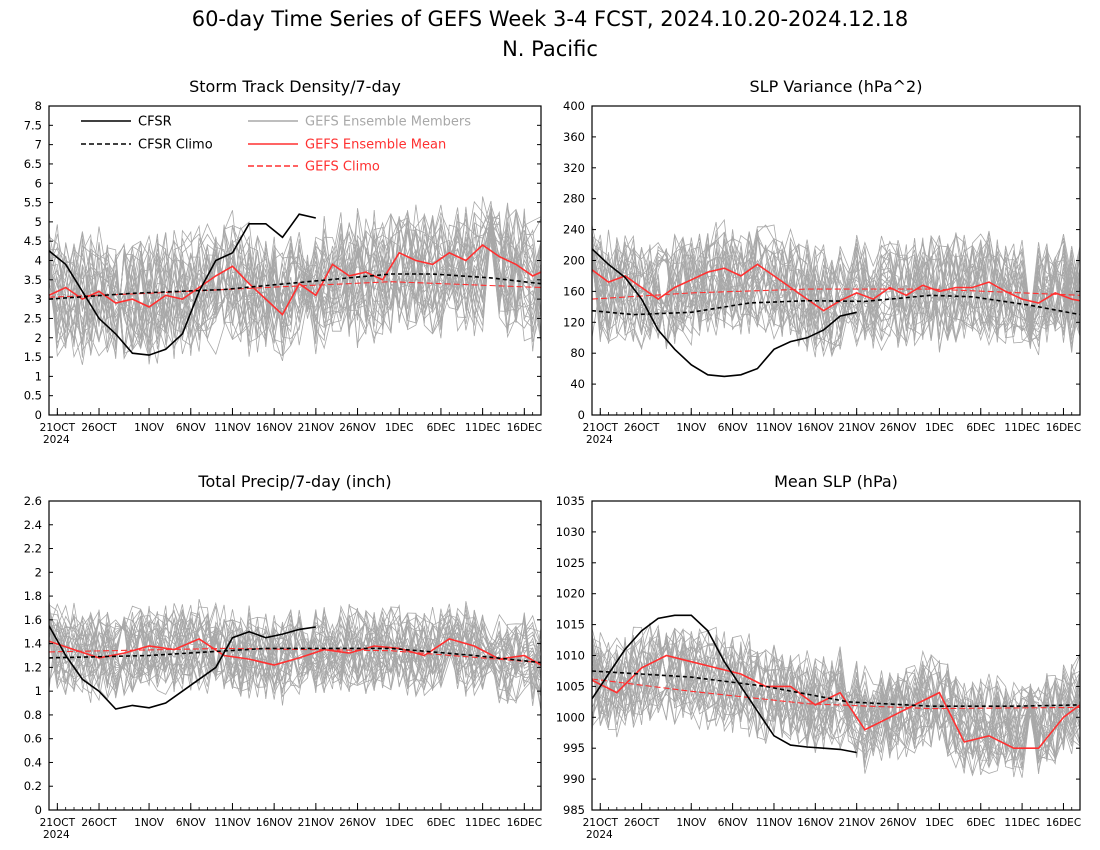 The height and width of the screenshot is (850, 1100). What do you see at coordinates (294, 481) in the screenshot?
I see `panel-title: Total Precip/7-day (inch)` at bounding box center [294, 481].